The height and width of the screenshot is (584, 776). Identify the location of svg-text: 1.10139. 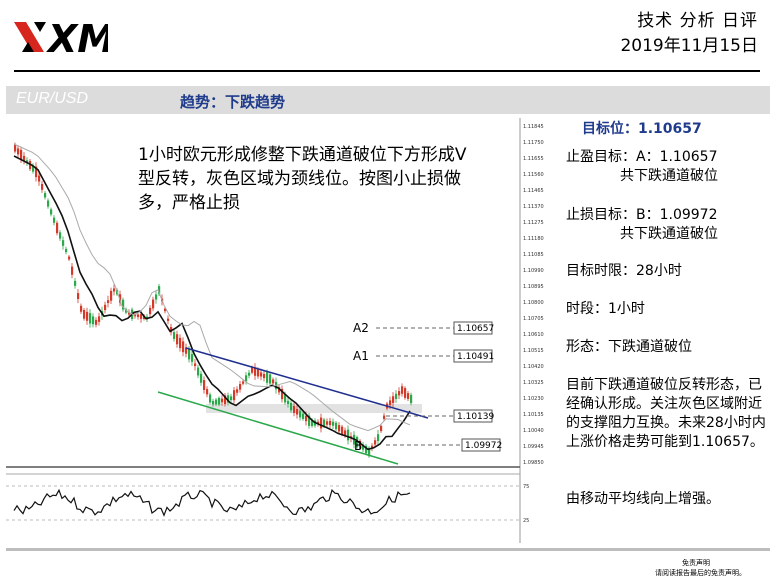
(475, 417).